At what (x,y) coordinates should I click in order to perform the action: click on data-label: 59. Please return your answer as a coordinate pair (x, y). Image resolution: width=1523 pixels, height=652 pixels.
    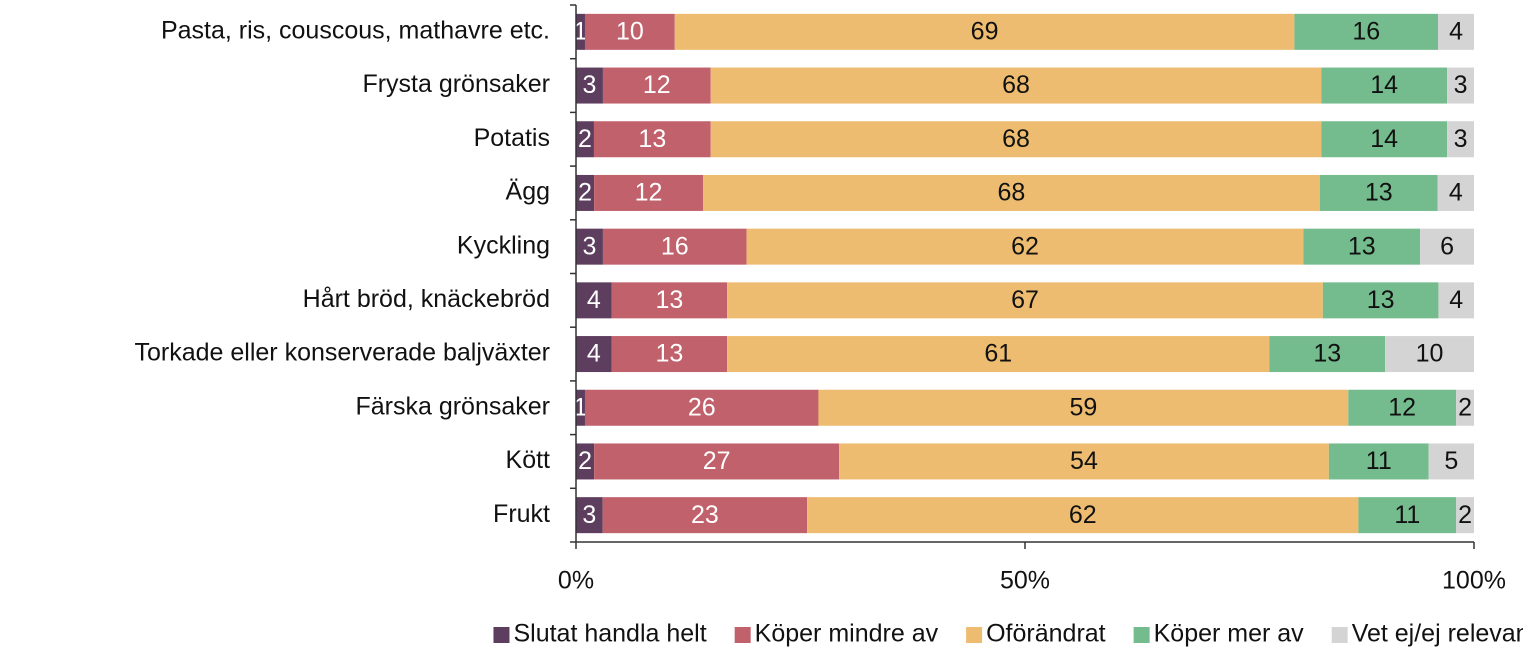
    Looking at the image, I should click on (1083, 407).